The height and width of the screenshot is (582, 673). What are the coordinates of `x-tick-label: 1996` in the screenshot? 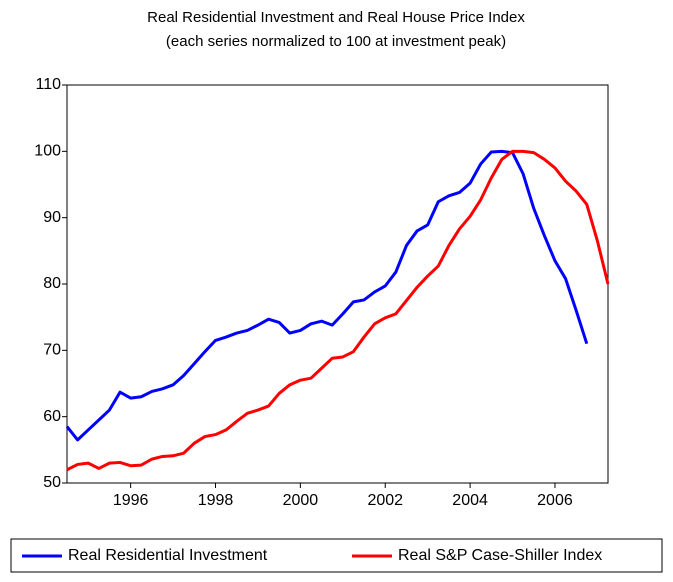 It's located at (131, 500).